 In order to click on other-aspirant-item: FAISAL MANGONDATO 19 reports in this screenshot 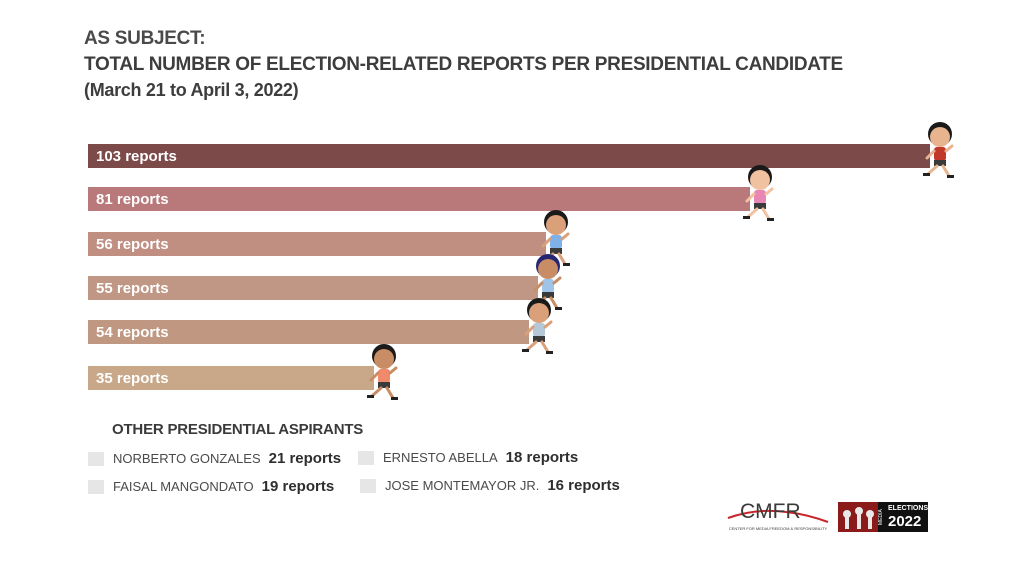, I will do `click(211, 486)`.